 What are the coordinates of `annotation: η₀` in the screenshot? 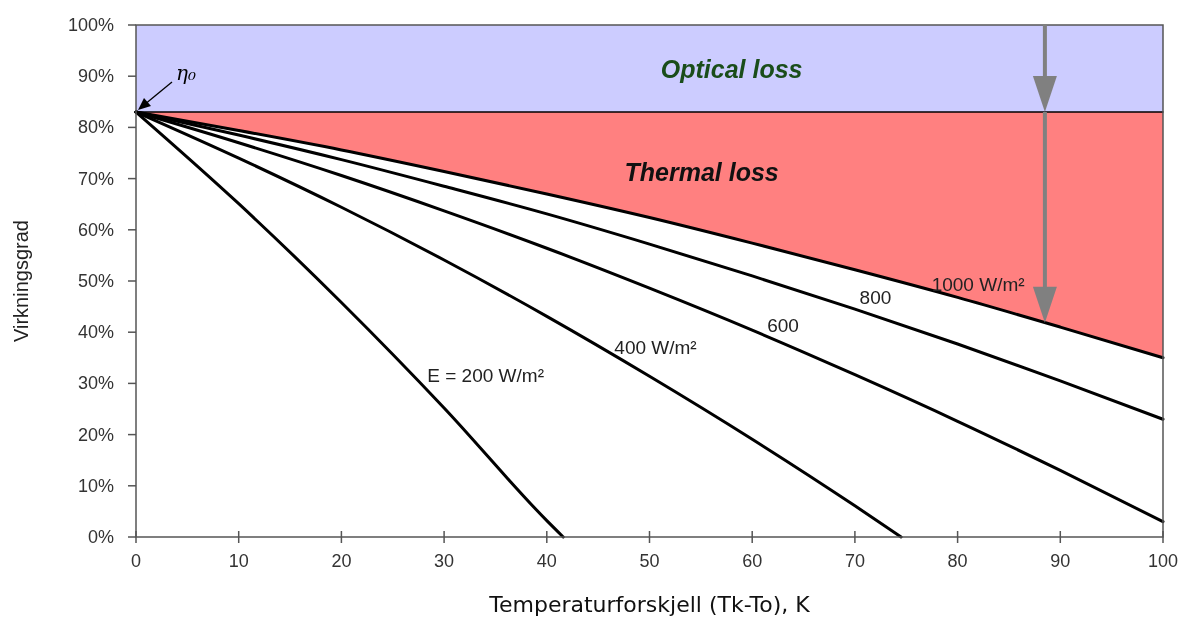 It's located at (186, 73).